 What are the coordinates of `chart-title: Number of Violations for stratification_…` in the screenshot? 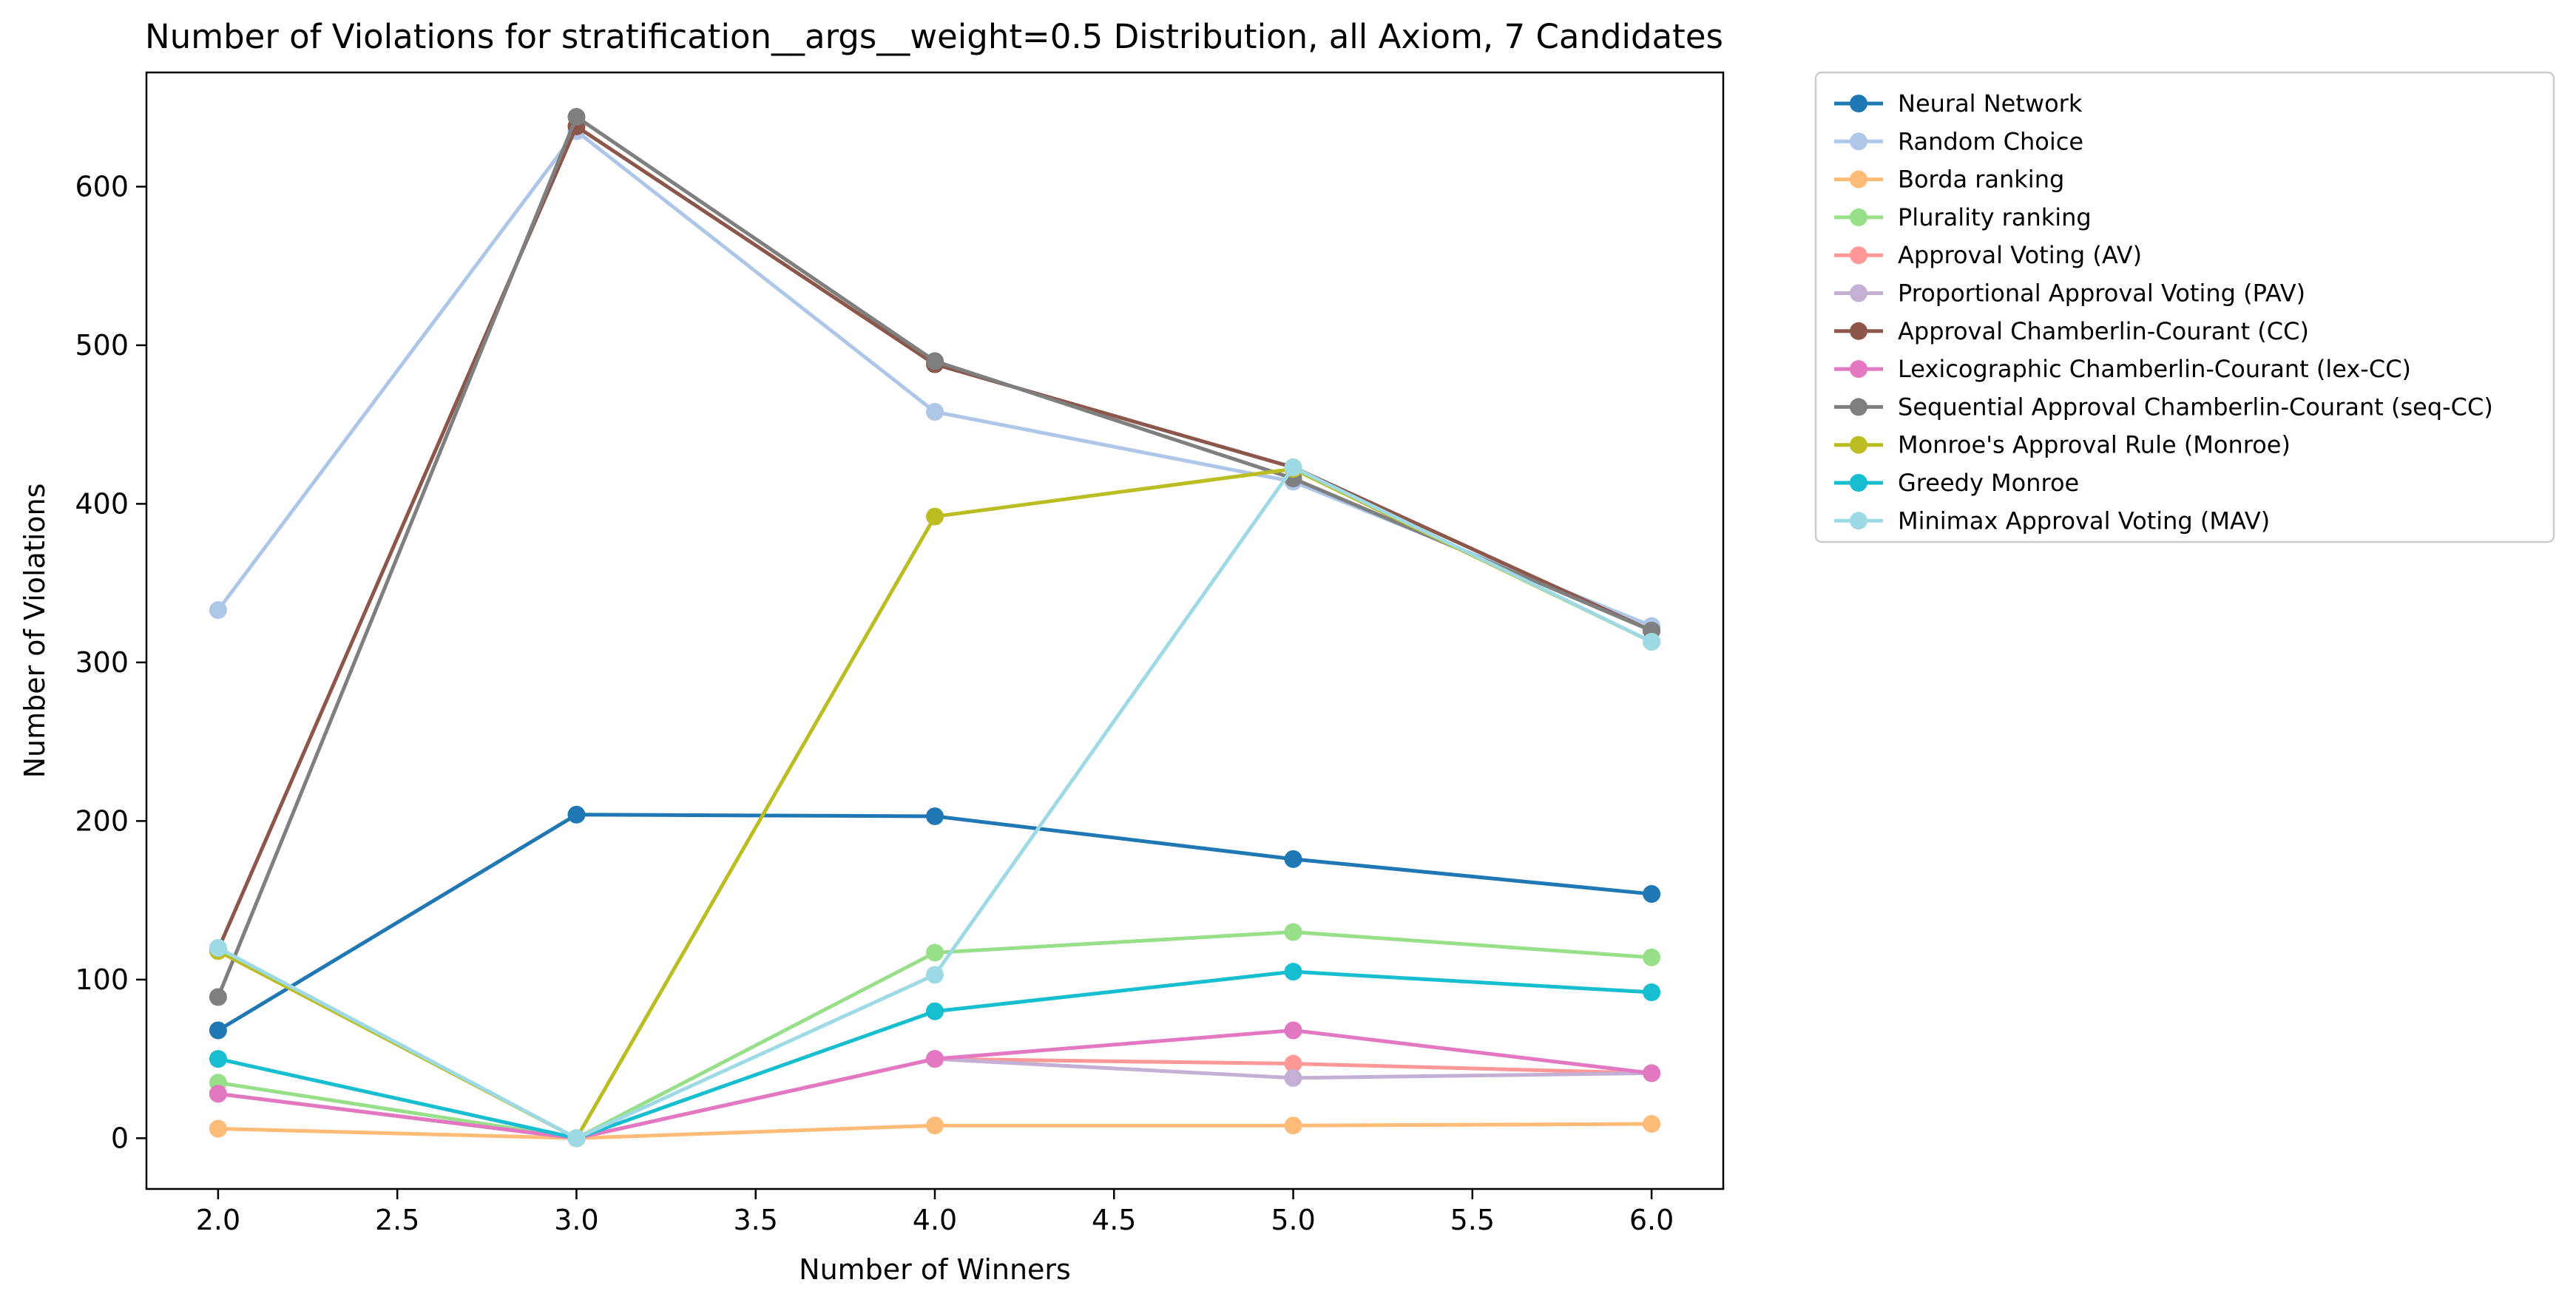 It's located at (934, 36).